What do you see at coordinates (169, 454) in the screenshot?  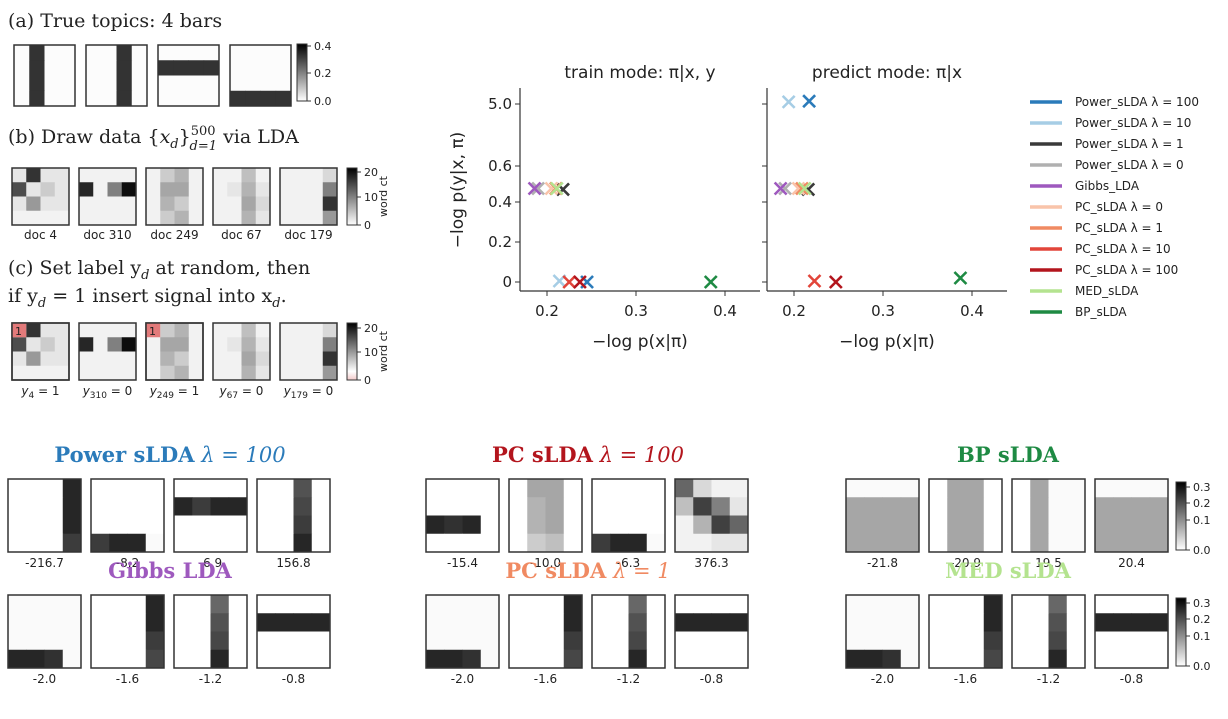 I see `topic-block-title: Power sLDA λ = 100` at bounding box center [169, 454].